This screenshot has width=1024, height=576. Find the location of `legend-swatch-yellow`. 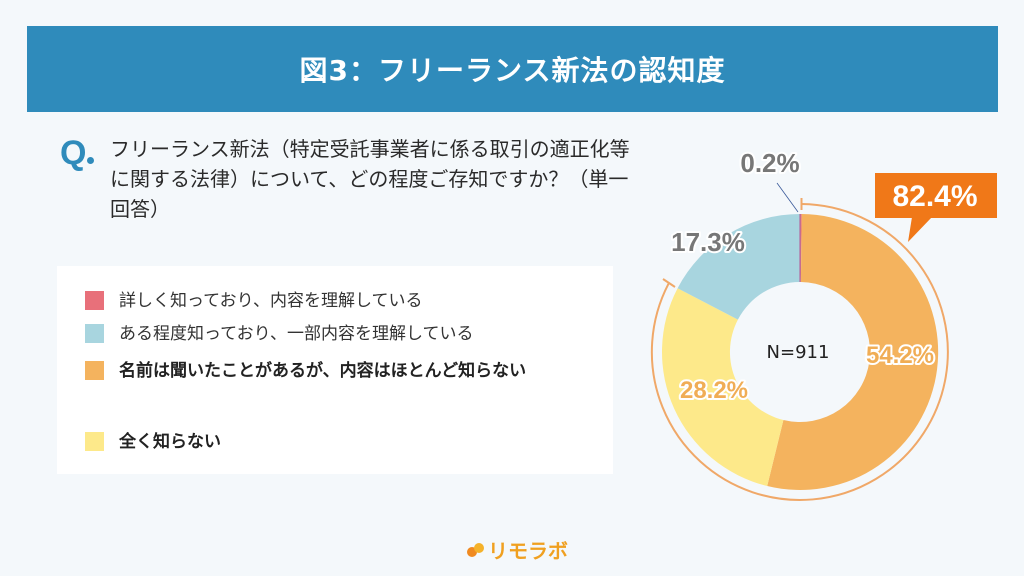

legend-swatch-yellow is located at coordinates (94, 441).